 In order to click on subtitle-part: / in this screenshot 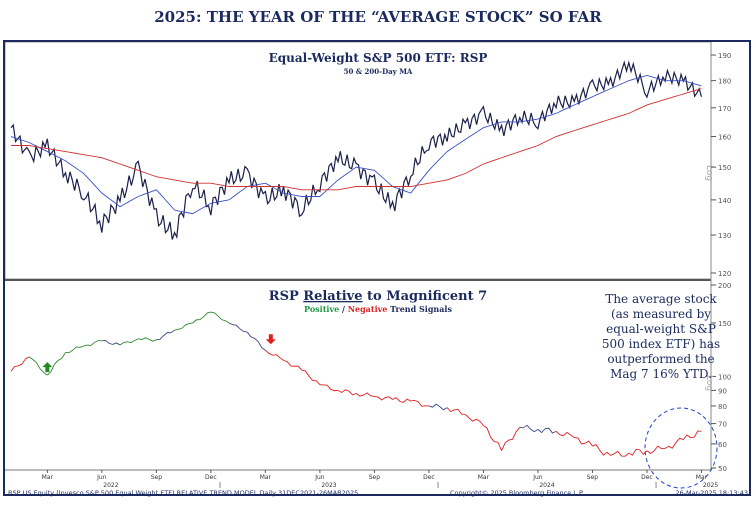, I will do `click(343, 309)`.